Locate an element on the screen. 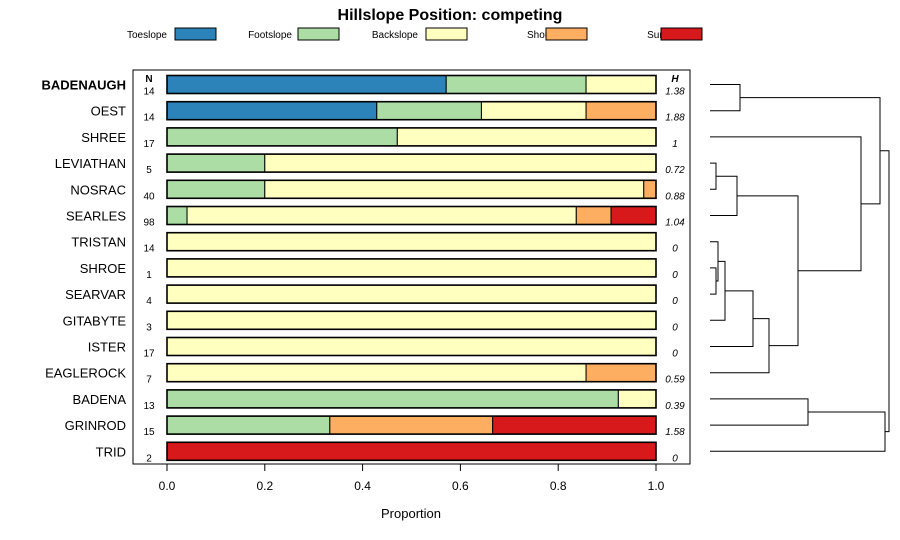 The width and height of the screenshot is (900, 540). x-tick-label: 0.2 is located at coordinates (264, 486).